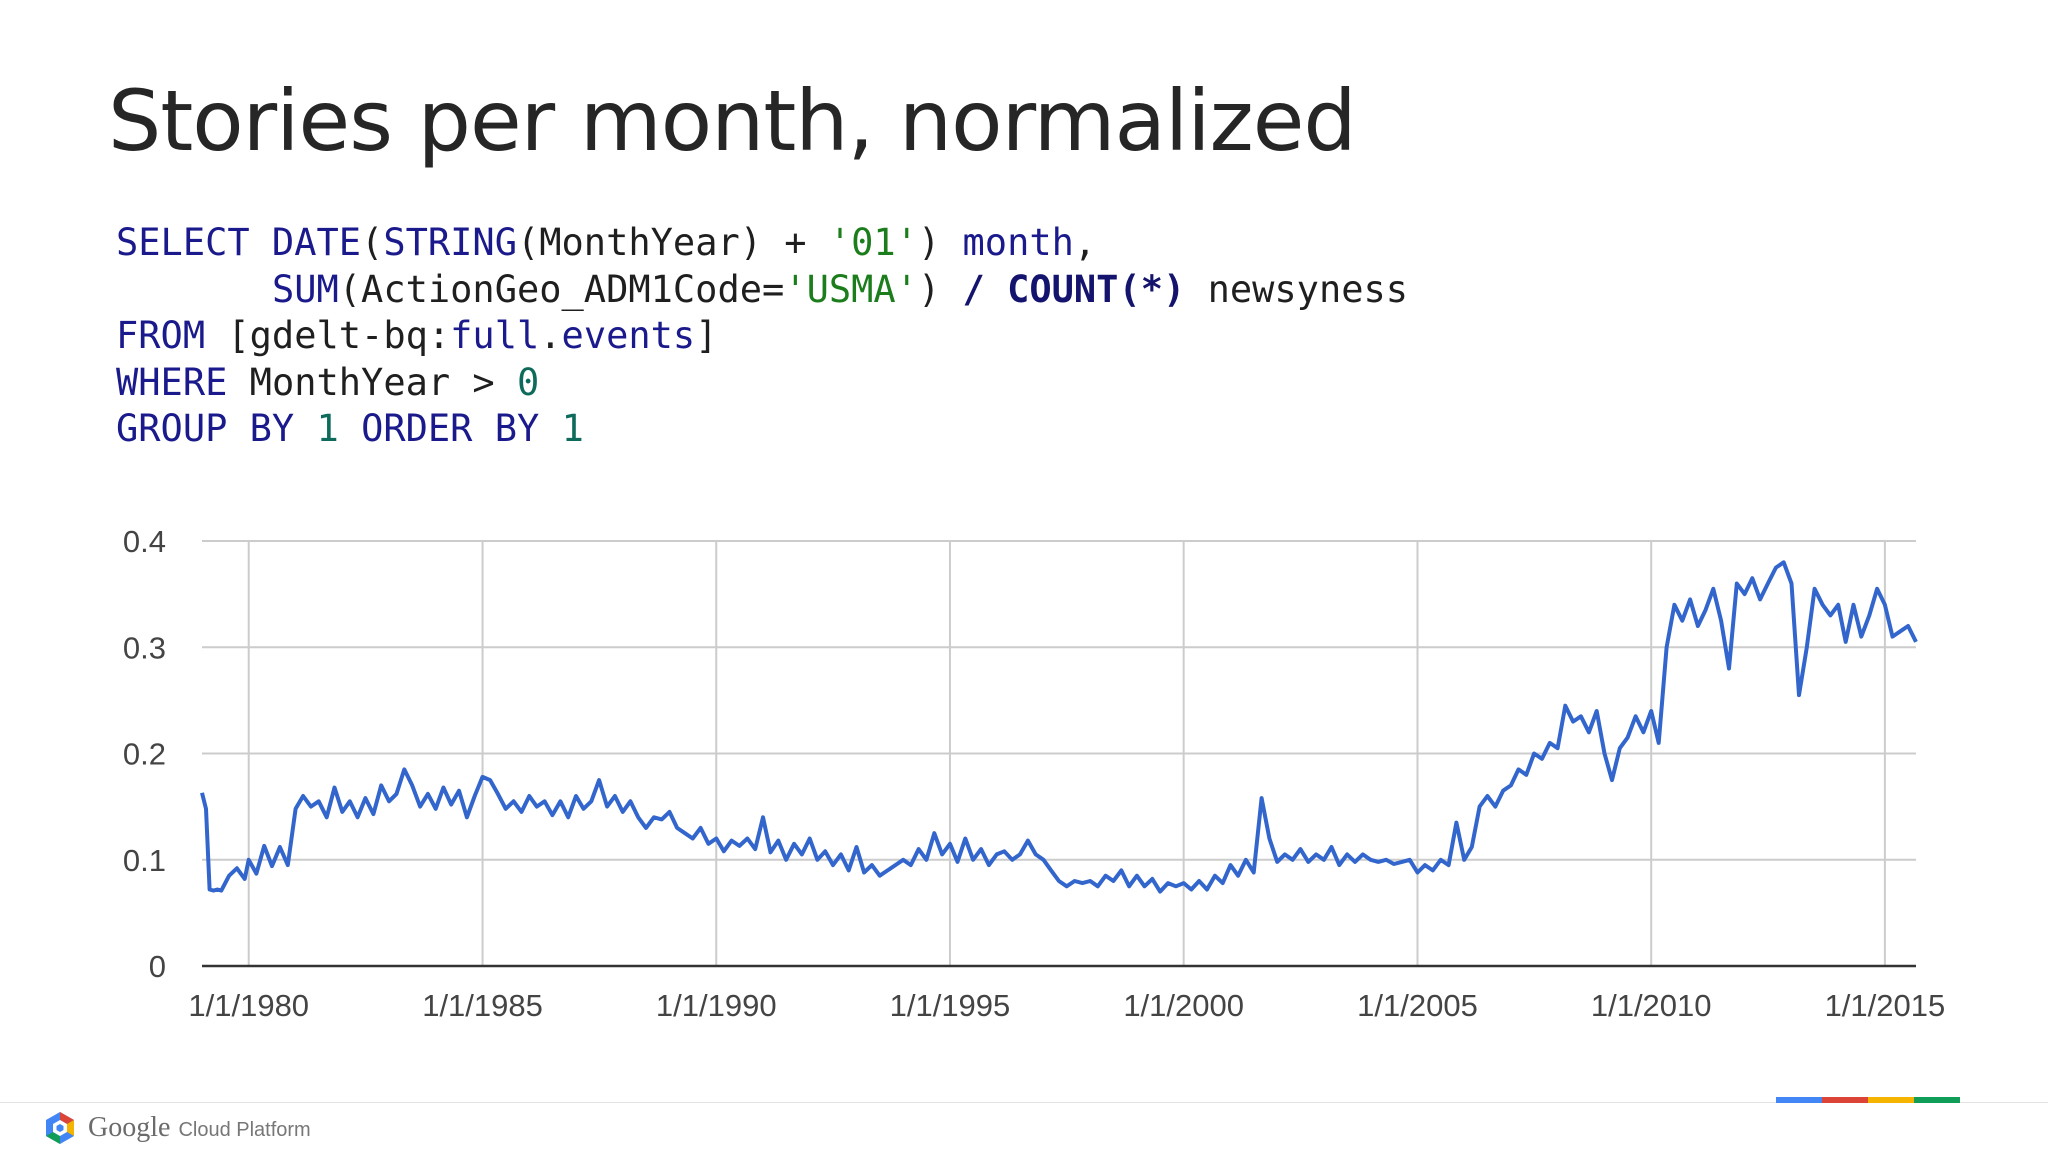 The image size is (2048, 1153). Describe the element at coordinates (248, 1005) in the screenshot. I see `x-tick-label: 1/1/1980` at that location.